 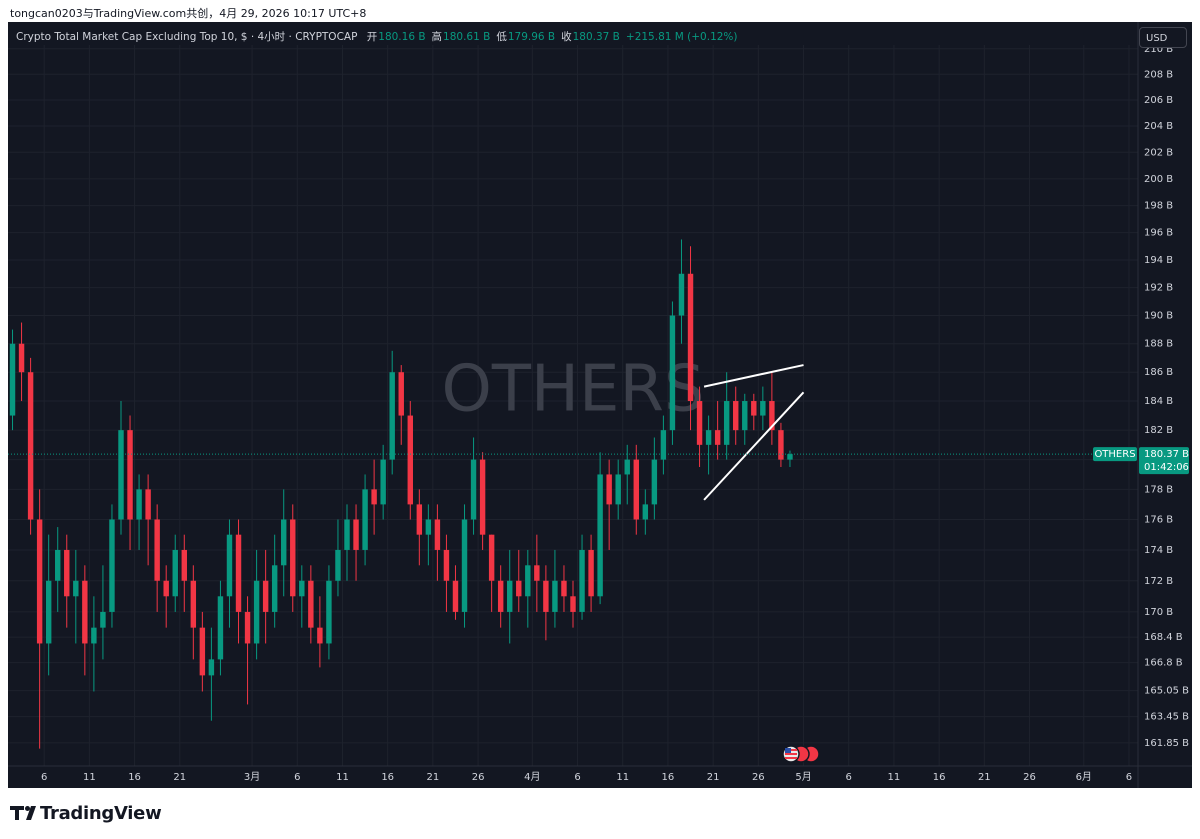 I want to click on y-tick-label: 210 B, so click(x=1158, y=49).